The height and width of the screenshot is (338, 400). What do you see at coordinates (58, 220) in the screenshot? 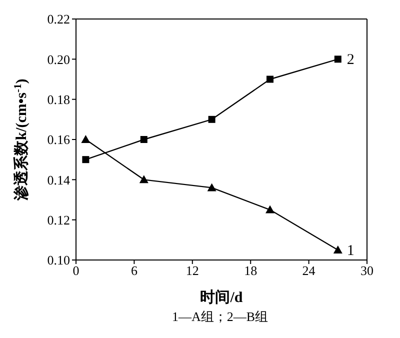
I see `y-tick-label: 0.12` at bounding box center [58, 220].